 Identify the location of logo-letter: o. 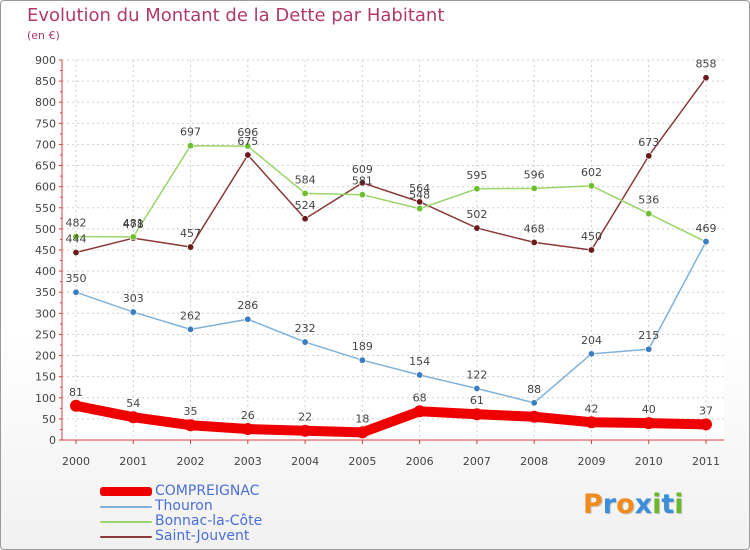
(625, 504).